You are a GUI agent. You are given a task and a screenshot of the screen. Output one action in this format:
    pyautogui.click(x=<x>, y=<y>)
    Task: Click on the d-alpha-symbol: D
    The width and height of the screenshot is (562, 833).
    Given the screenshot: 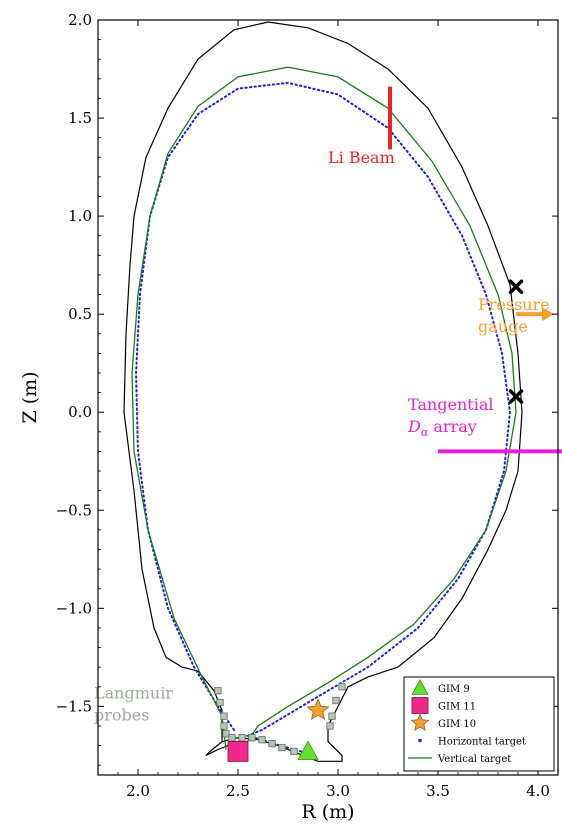 What is the action you would take?
    pyautogui.click(x=414, y=426)
    